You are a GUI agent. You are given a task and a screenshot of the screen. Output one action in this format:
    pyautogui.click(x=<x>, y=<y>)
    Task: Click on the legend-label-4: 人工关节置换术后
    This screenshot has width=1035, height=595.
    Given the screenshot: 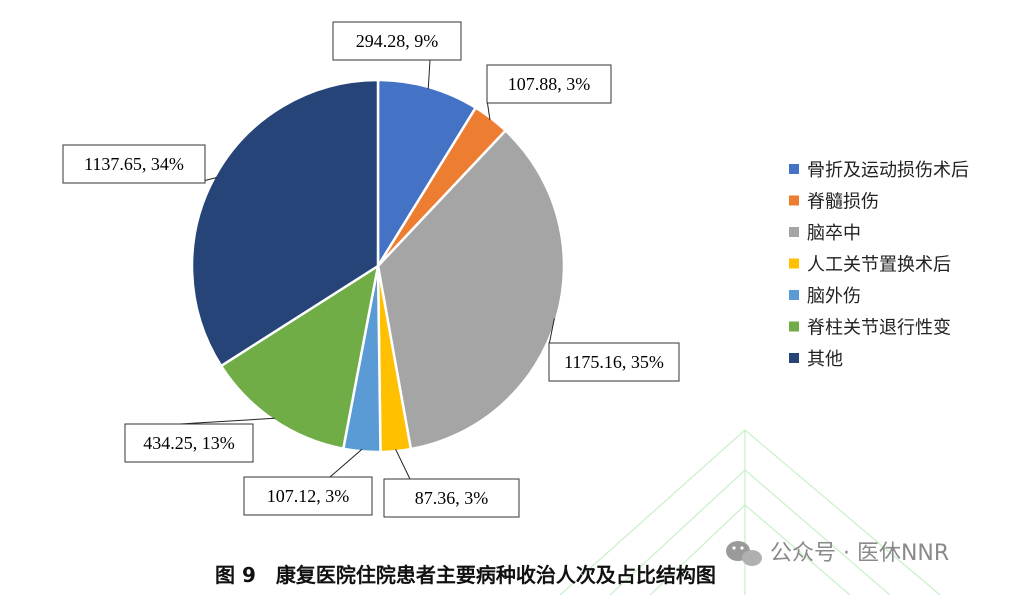 What is the action you would take?
    pyautogui.click(x=879, y=265)
    